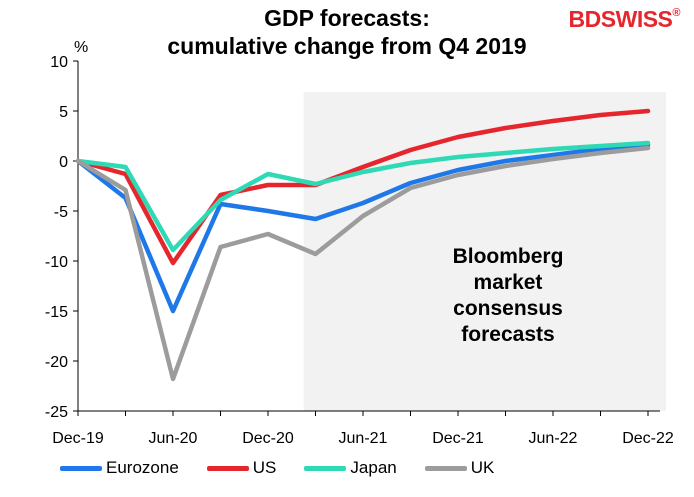  Describe the element at coordinates (458, 438) in the screenshot. I see `x-tick-label: Dec-21` at that location.